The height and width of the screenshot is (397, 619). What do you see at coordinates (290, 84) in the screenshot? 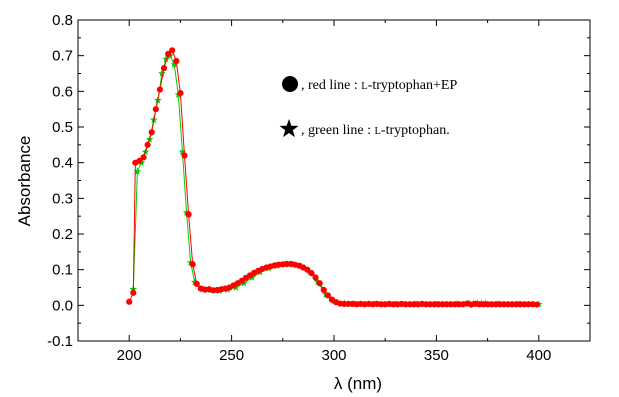
I see `legend-circle-marker` at bounding box center [290, 84].